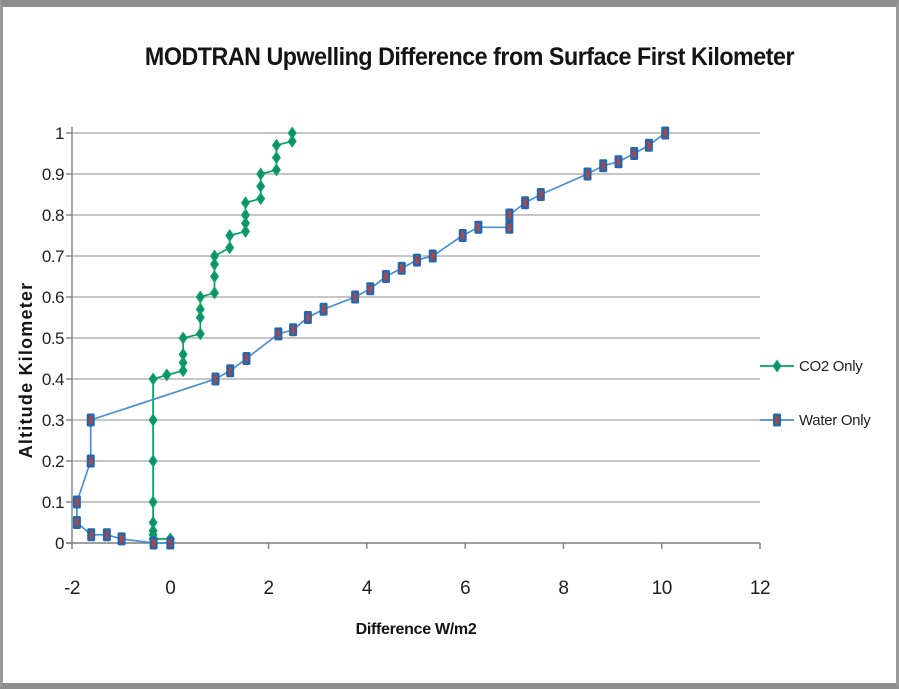 The width and height of the screenshot is (899, 689). I want to click on legend-label-water-only: Water Only, so click(835, 420).